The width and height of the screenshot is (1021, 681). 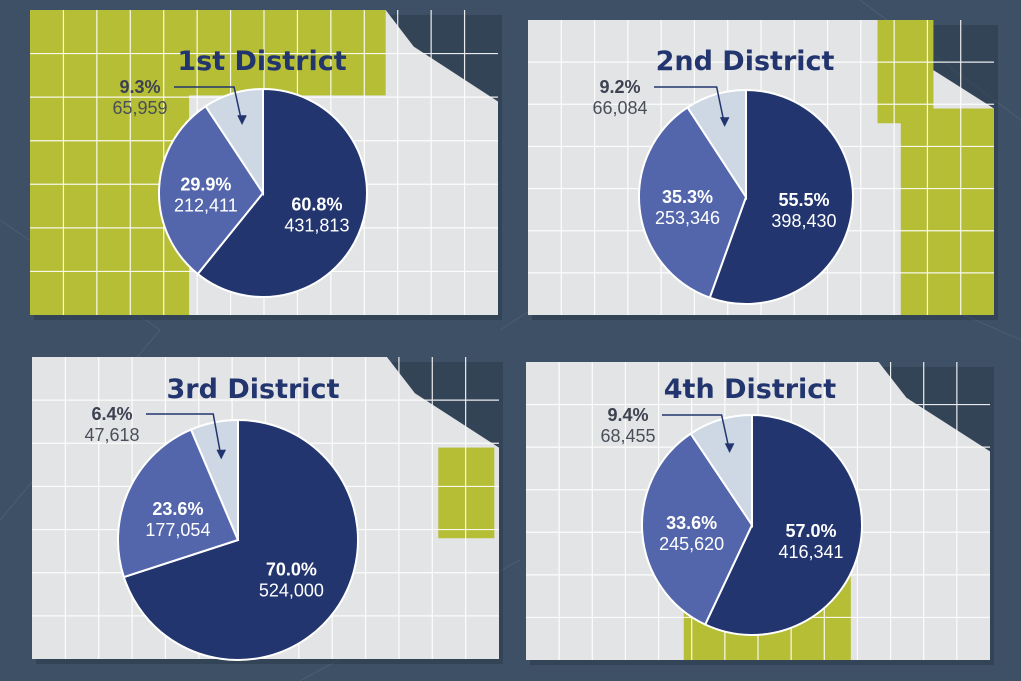 What do you see at coordinates (111, 414) in the screenshot?
I see `slice-percent-label: 6.4%` at bounding box center [111, 414].